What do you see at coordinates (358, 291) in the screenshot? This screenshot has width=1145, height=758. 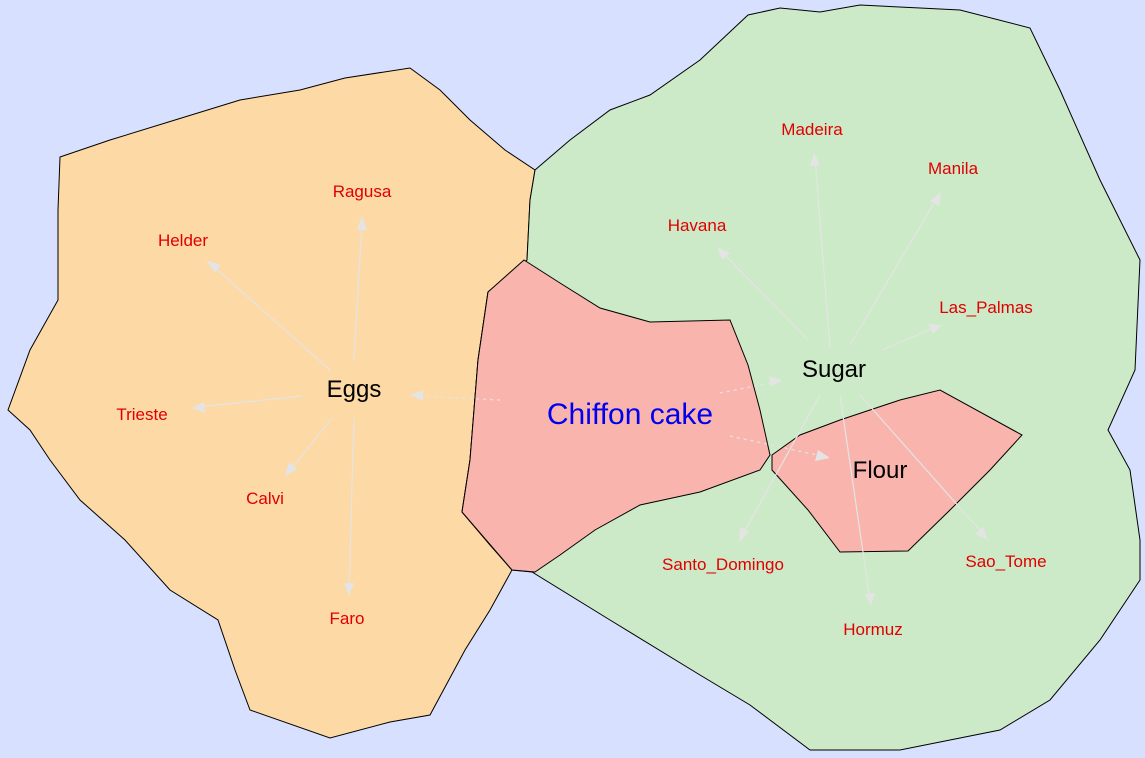 I see `edge-eggs-ragusa` at bounding box center [358, 291].